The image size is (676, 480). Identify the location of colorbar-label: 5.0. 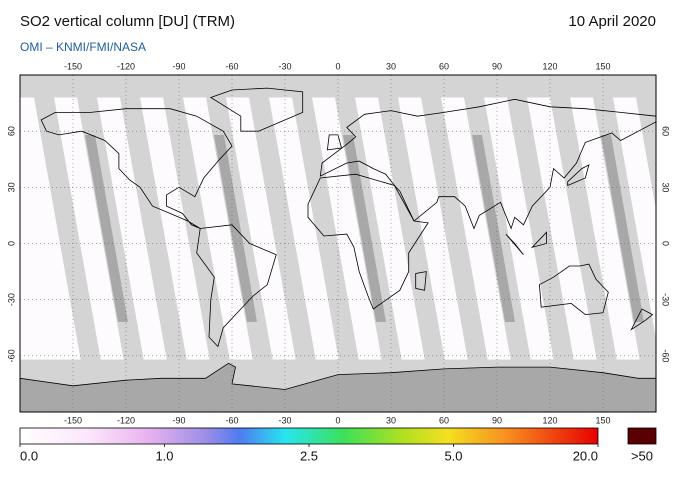
(453, 455).